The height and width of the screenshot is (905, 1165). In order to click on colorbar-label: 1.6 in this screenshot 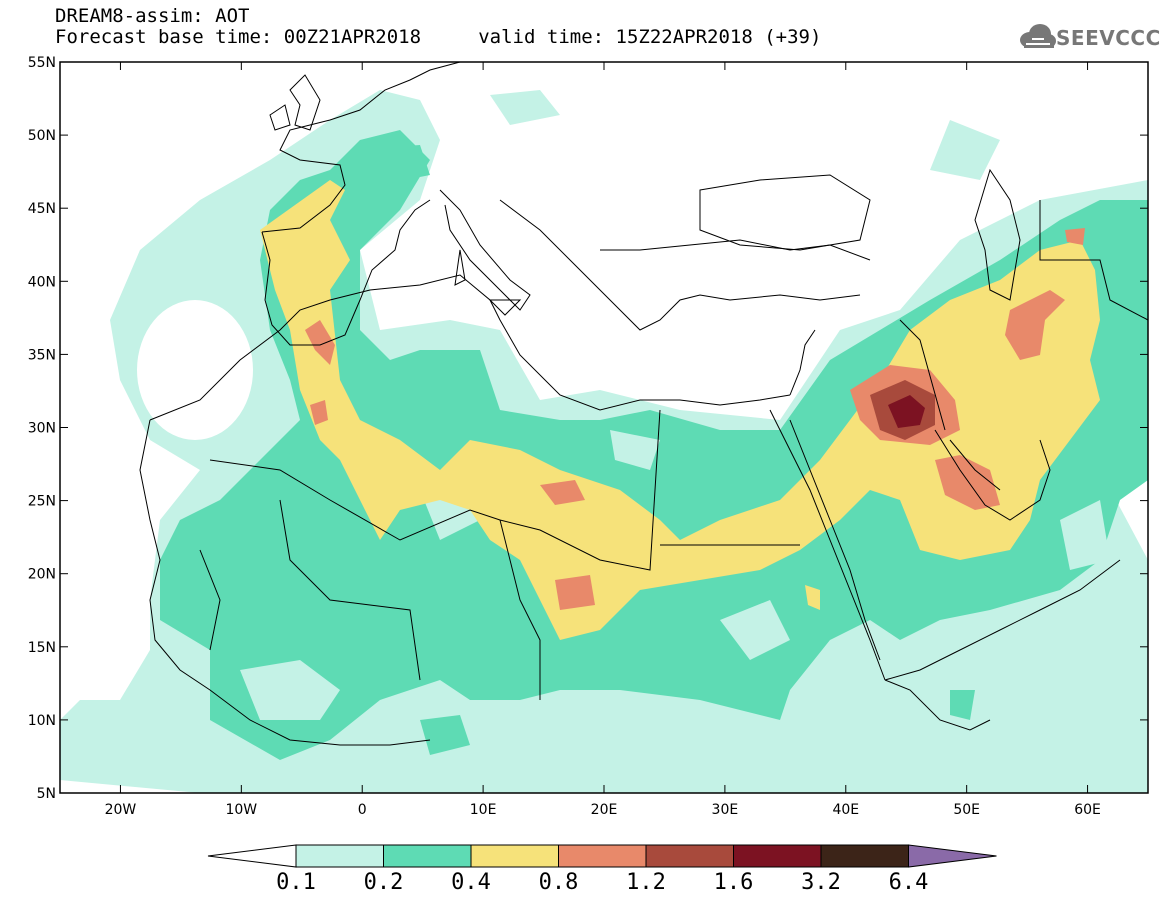, I will do `click(734, 882)`.